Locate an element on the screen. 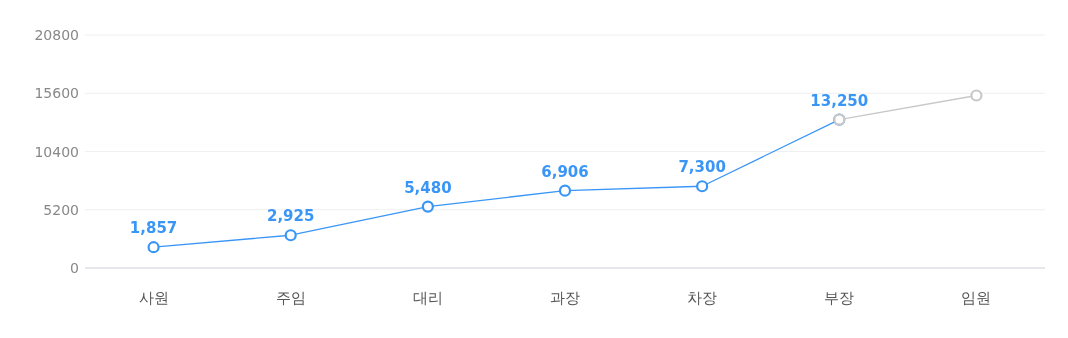 This screenshot has height=338, width=1068. x-tick-label: 주임 is located at coordinates (290, 298).